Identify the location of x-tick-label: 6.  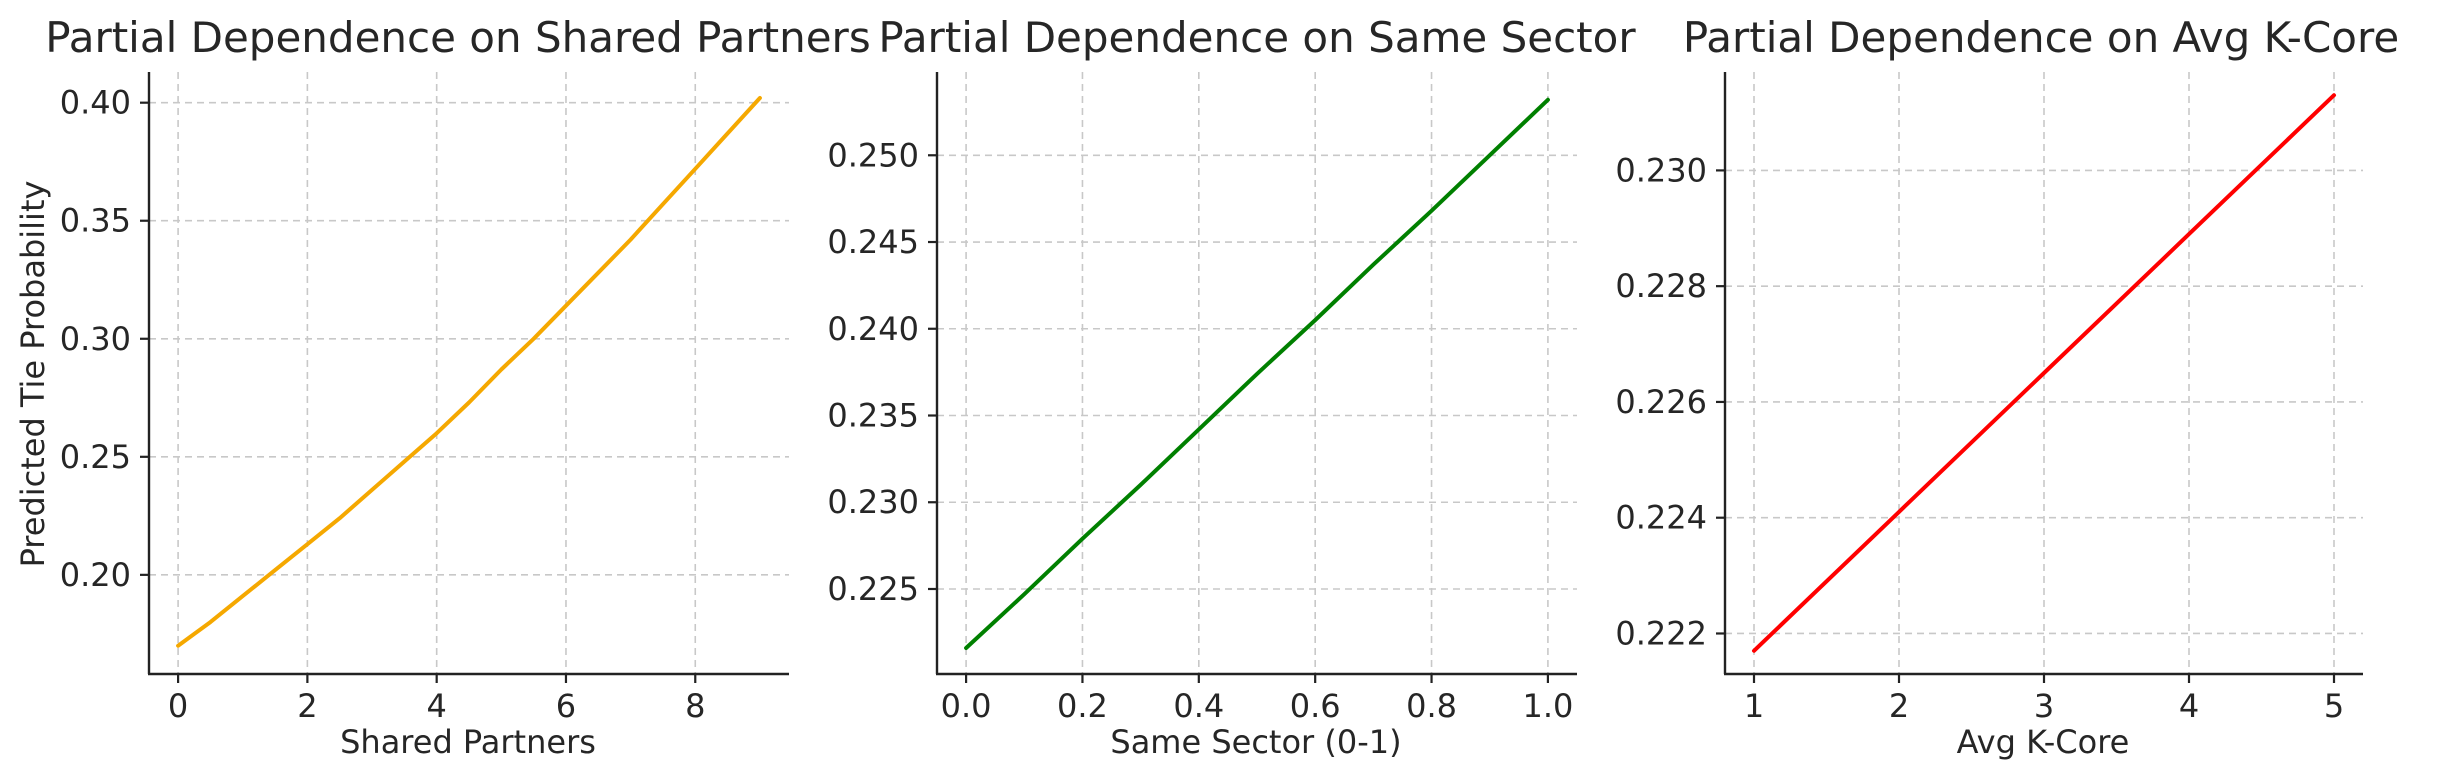
(566, 706).